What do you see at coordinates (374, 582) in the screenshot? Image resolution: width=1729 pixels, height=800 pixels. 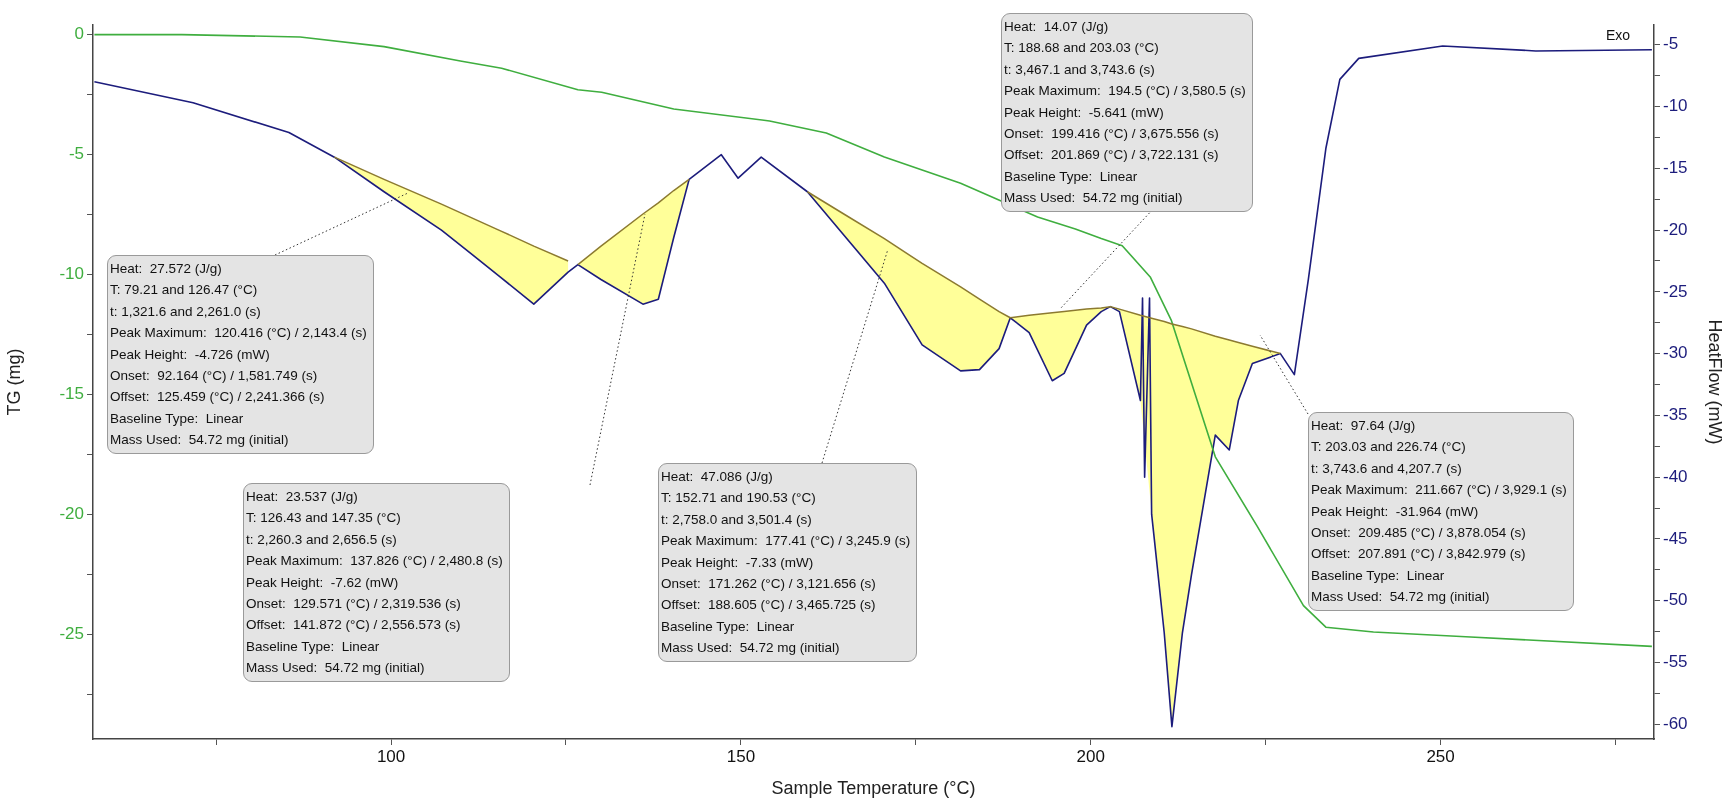 I see `text: Heat: 23.537 (J/g) T: 126.43 and 147.35 (°C) t: 2,260.3 and 2,656.5 (s) Peak Maximum: 137.826 (°C) / 2,480.8 (s) Peak Height: -7.62 (mW) Onset: 129.571 (°C) / 2,319.536 (s) Offset: 141.872 (°C) / 2,556.573 (s) Baseline Type: Linear Mass Used: 54.72 mg (initial)` at bounding box center [374, 582].